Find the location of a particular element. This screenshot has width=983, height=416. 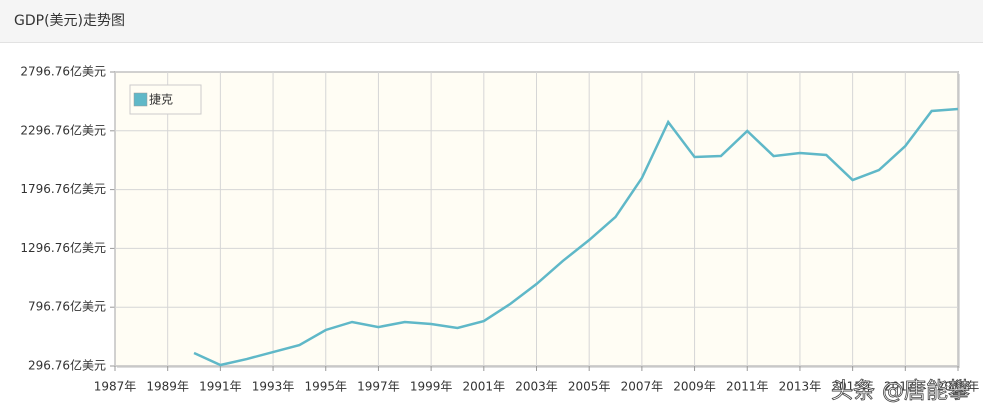

watermark: 头条 @唐能攀 is located at coordinates (900, 391).